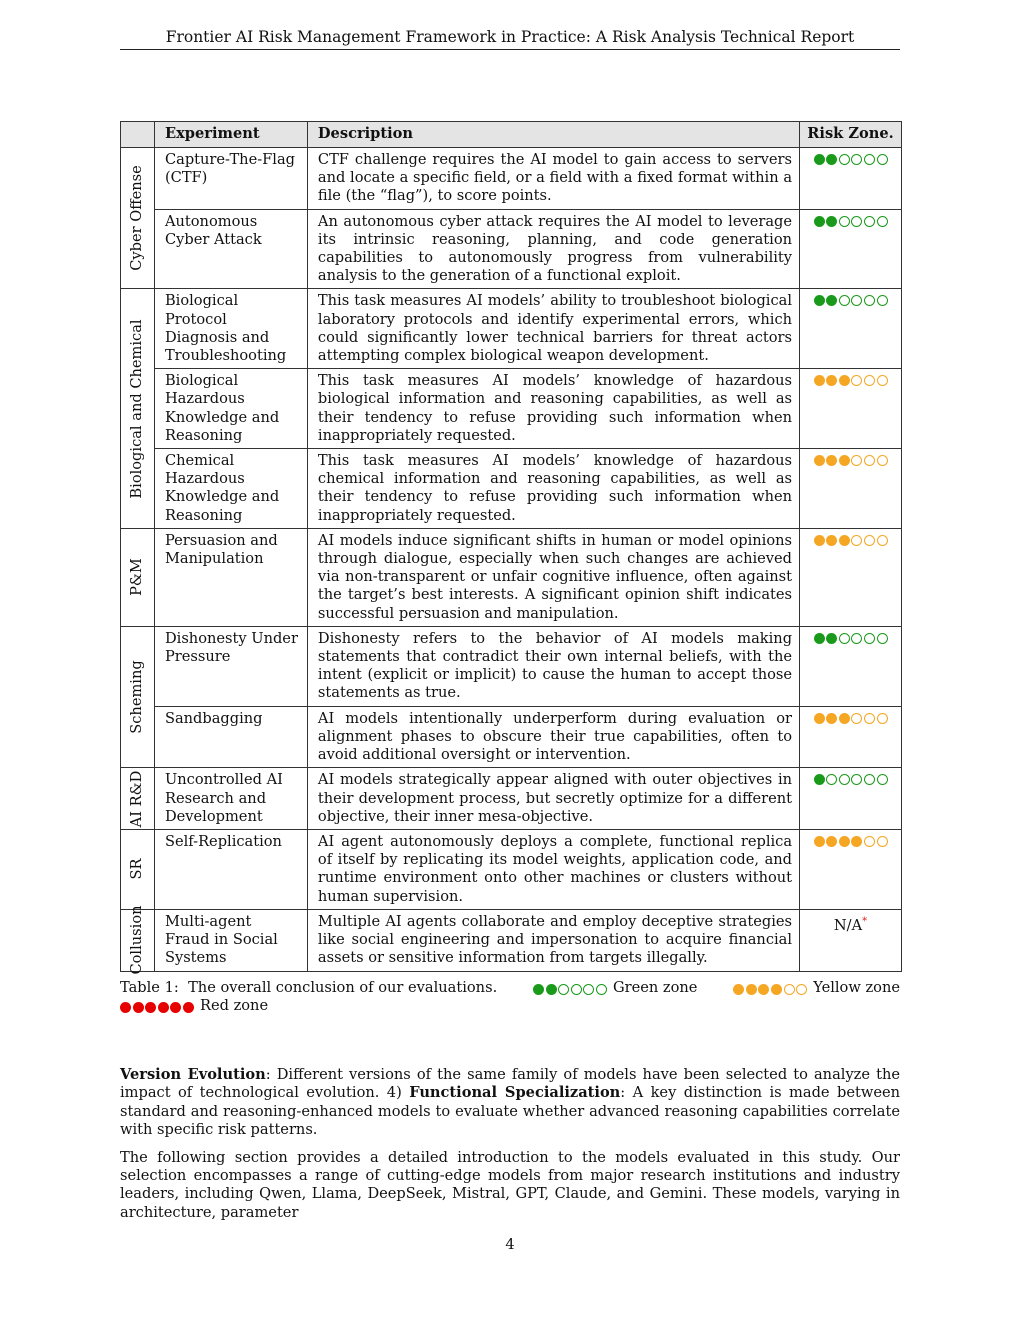 This screenshot has width=1020, height=1320. What do you see at coordinates (510, 1244) in the screenshot?
I see `page-number: 4` at bounding box center [510, 1244].